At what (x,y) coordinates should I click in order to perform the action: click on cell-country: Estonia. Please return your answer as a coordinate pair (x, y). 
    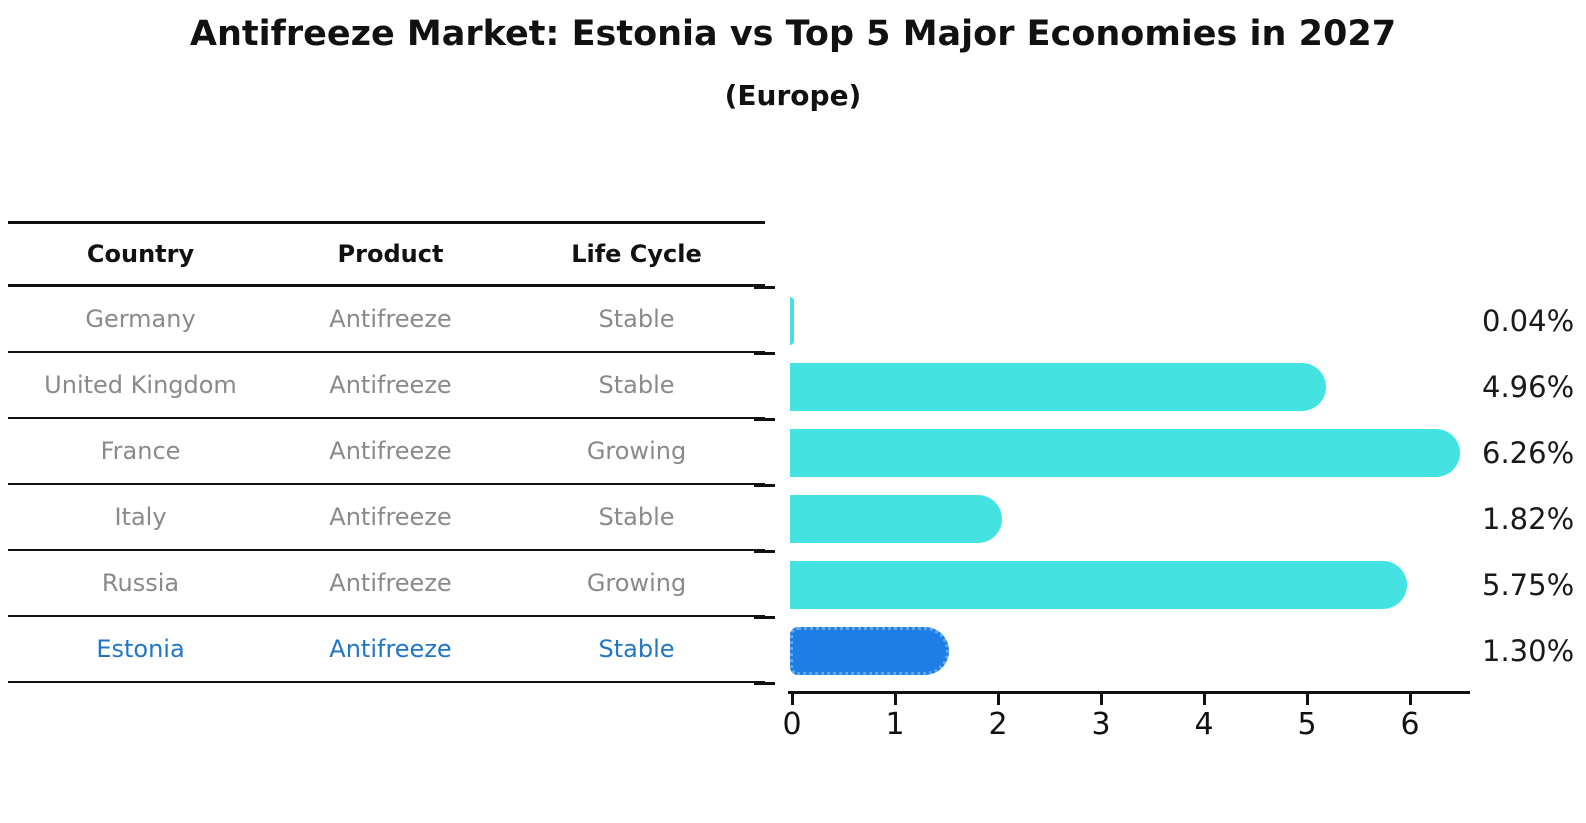
    Looking at the image, I should click on (140, 649).